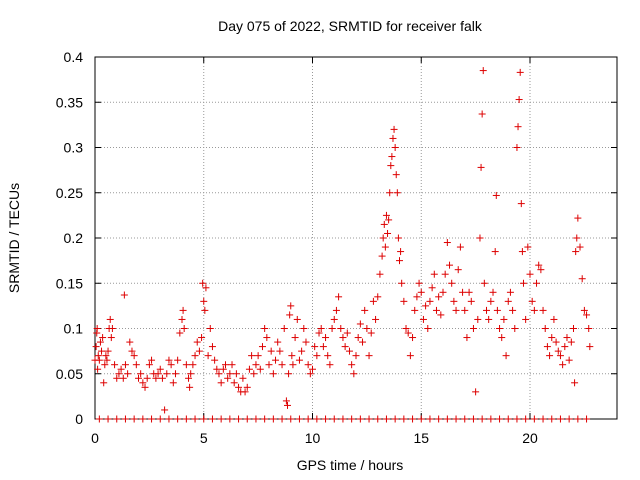  Describe the element at coordinates (69, 283) in the screenshot. I see `y-tick-label: 0.15` at that location.